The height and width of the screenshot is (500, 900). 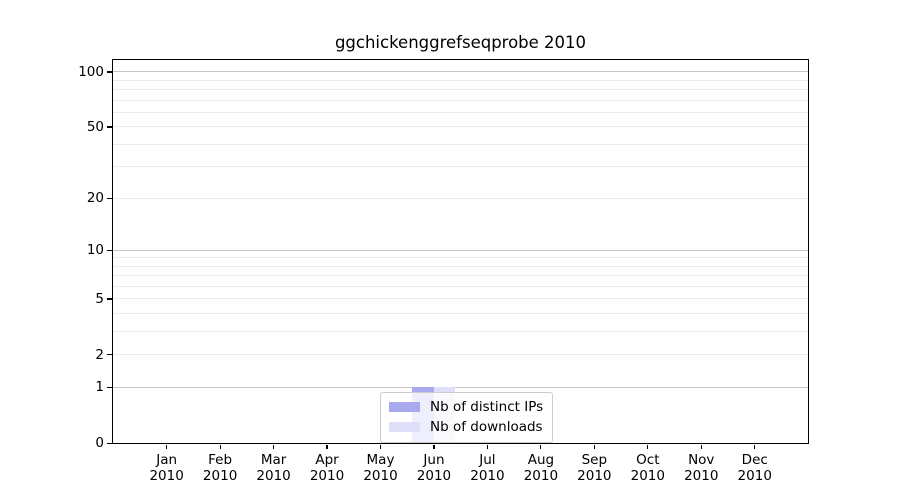 What do you see at coordinates (220, 446) in the screenshot?
I see `x-tick-mark-feb-2010` at bounding box center [220, 446].